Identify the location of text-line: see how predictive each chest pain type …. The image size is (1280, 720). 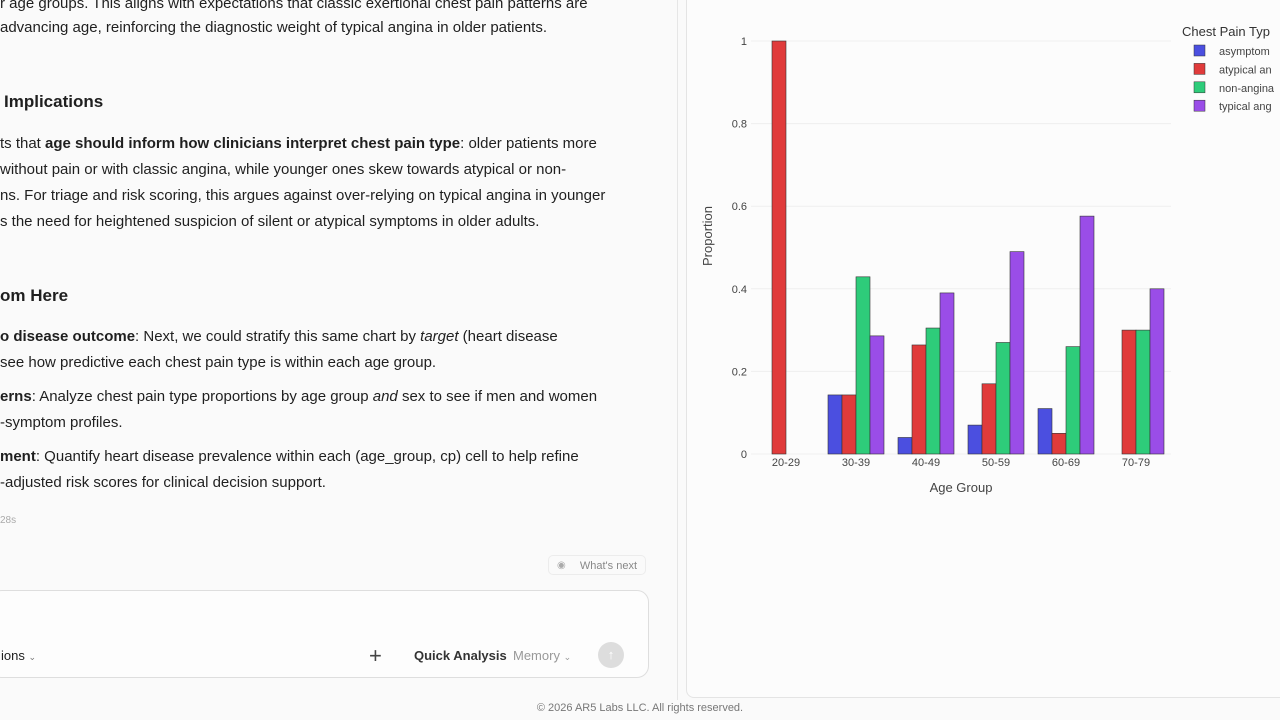
(218, 362).